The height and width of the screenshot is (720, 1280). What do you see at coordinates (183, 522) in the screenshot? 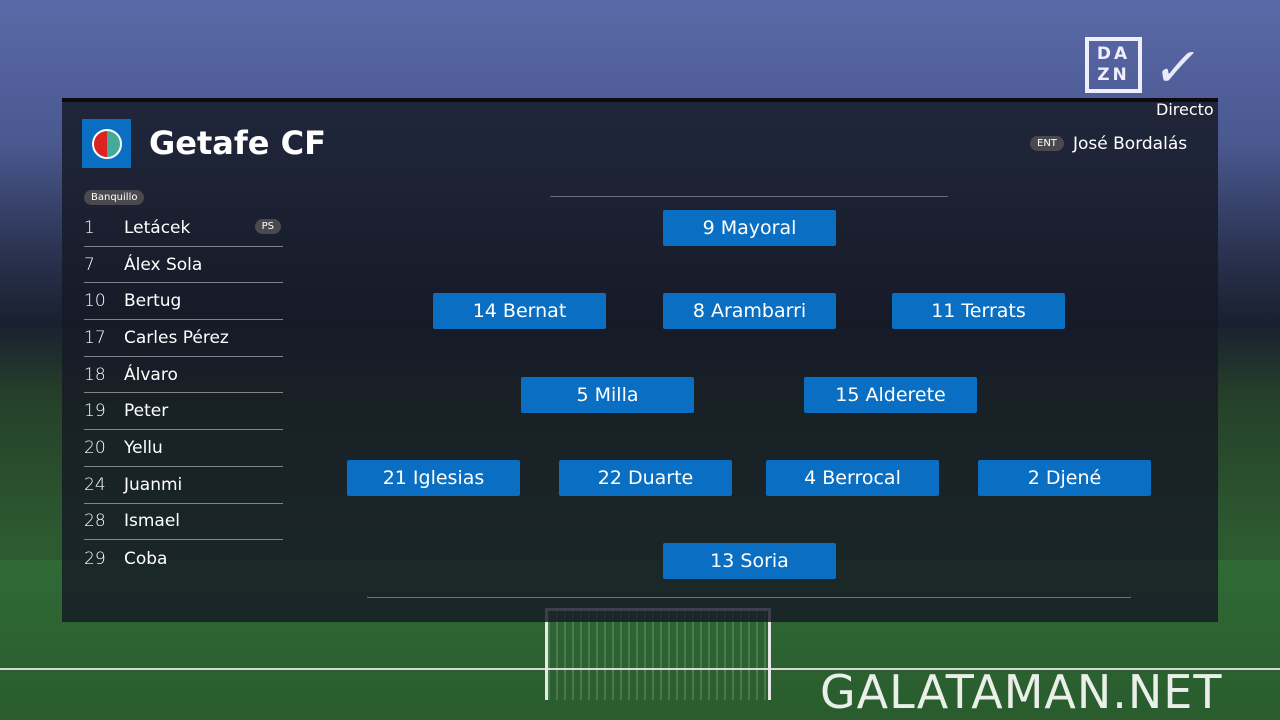
I see `list-item: 28 Ismael` at bounding box center [183, 522].